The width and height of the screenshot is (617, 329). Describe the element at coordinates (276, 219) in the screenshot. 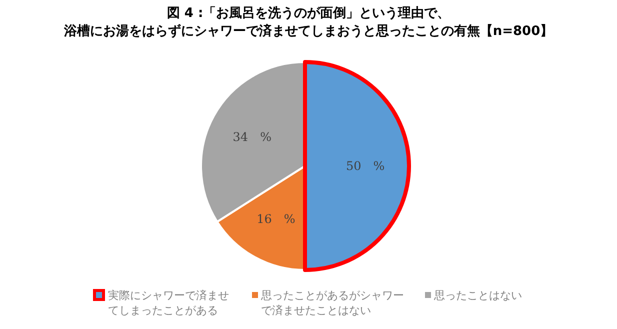

I see `data-label: 16 %` at that location.